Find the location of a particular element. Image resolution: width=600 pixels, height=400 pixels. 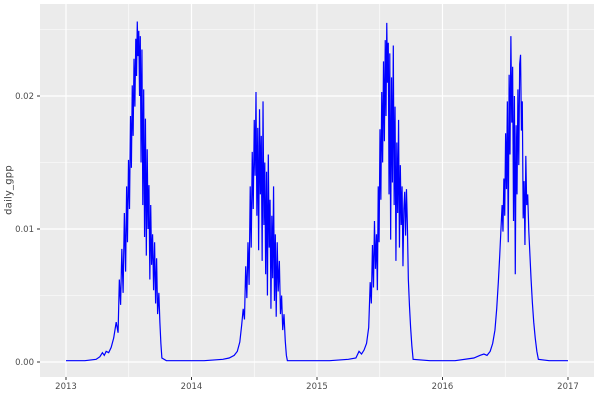

x-tick-label: 2015 is located at coordinates (317, 387).